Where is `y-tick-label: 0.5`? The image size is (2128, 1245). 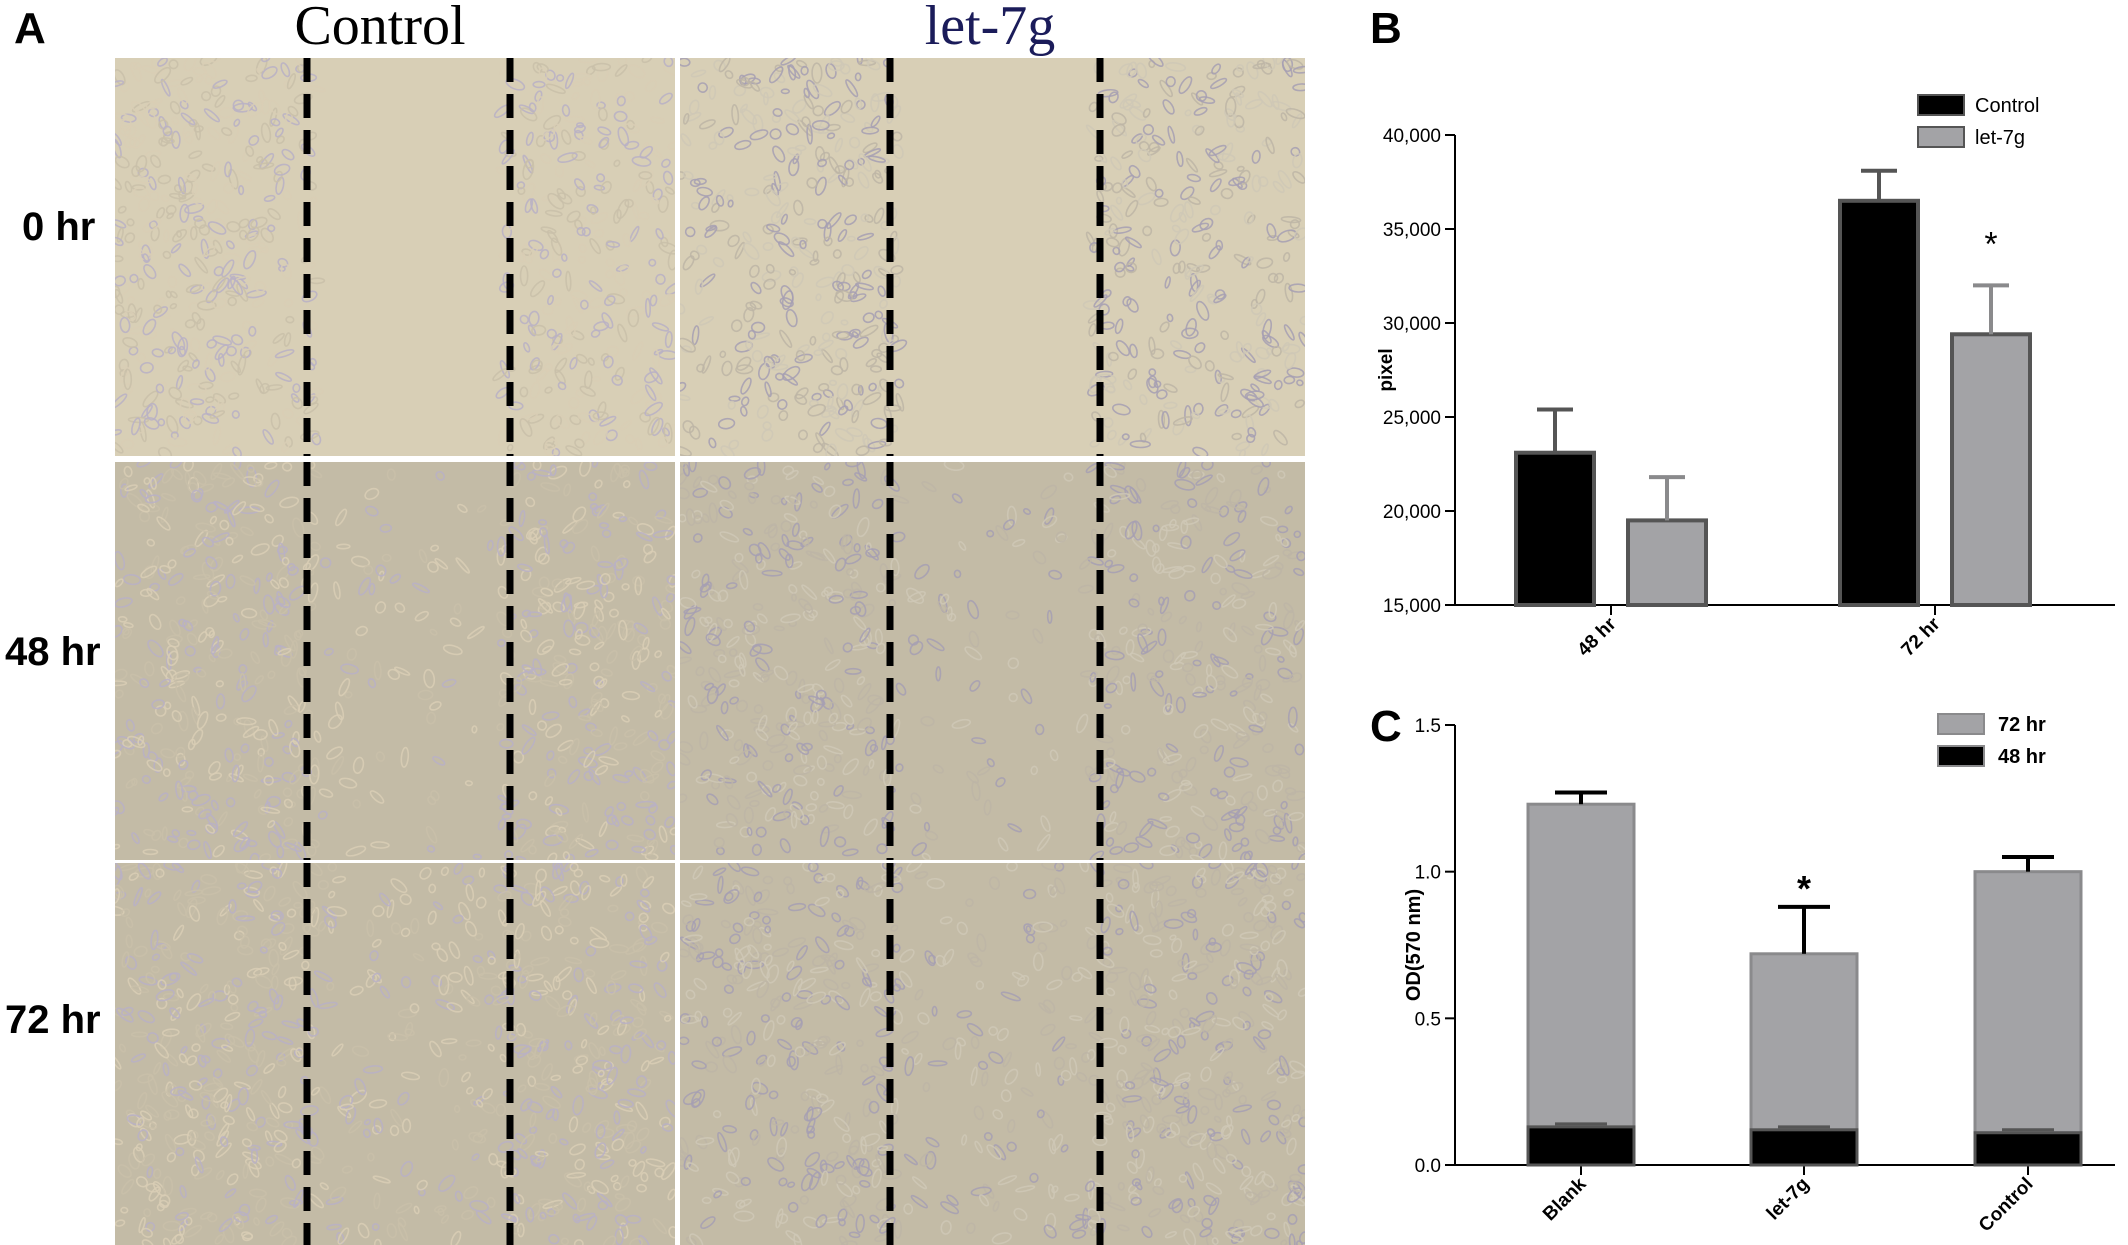 y-tick-label: 0.5 is located at coordinates (1428, 1019).